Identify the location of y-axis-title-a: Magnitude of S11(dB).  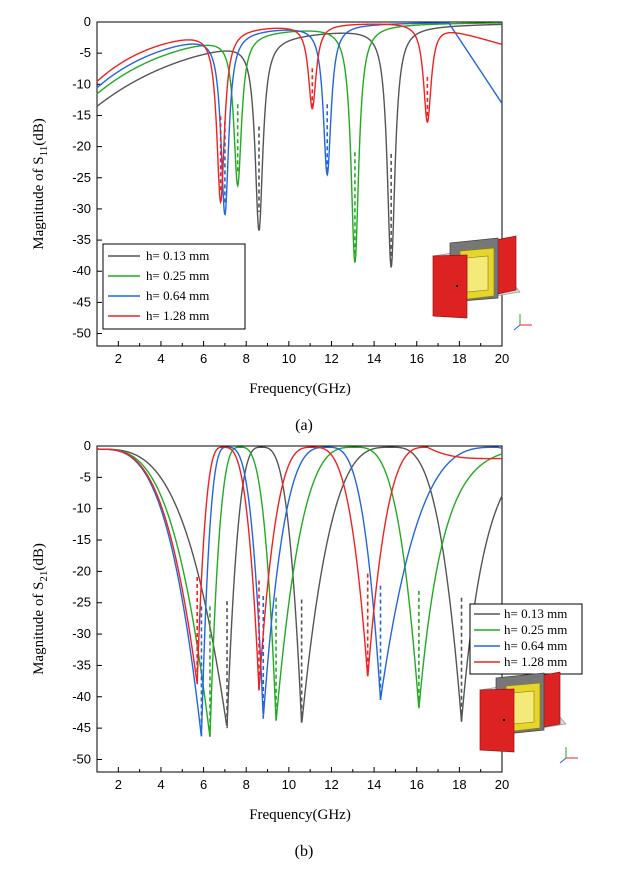
(40, 183).